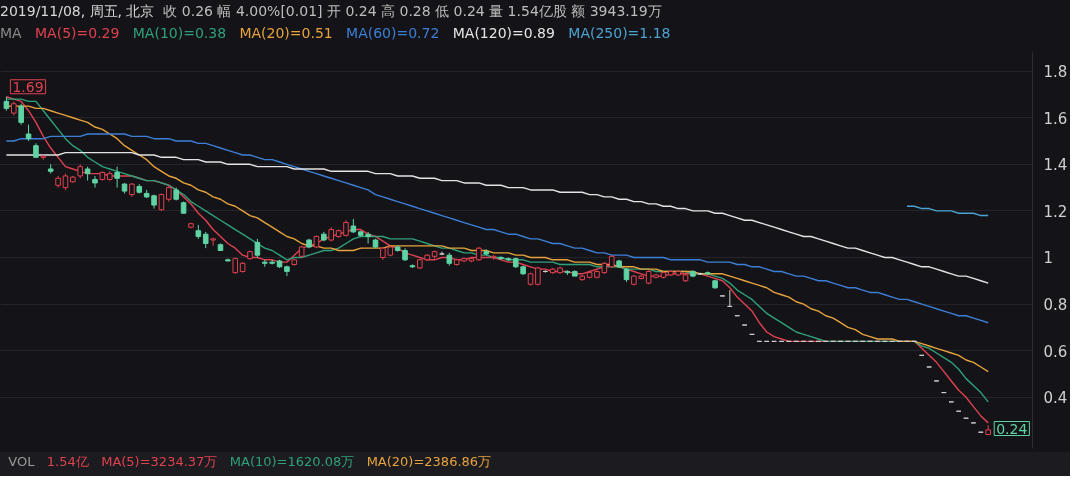 This screenshot has width=1080, height=496. Describe the element at coordinates (1055, 351) in the screenshot. I see `y-tick-label: 0.6` at that location.